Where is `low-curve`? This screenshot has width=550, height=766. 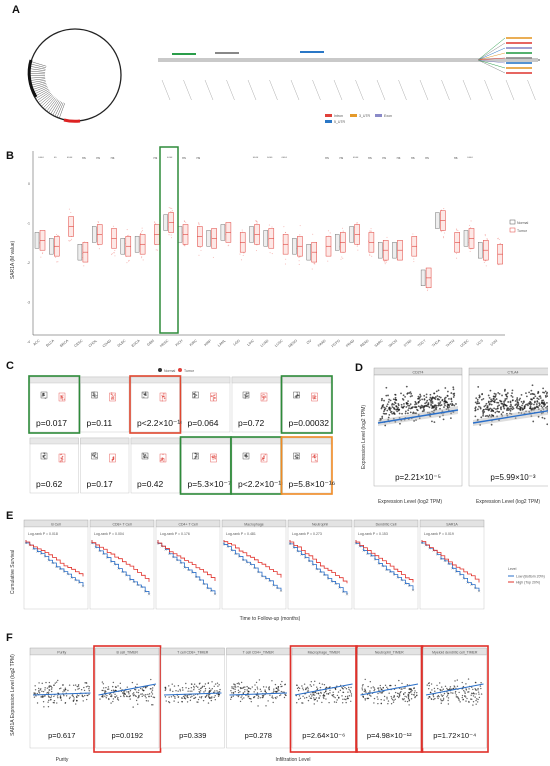
low-curve is located at coordinates (54, 563).